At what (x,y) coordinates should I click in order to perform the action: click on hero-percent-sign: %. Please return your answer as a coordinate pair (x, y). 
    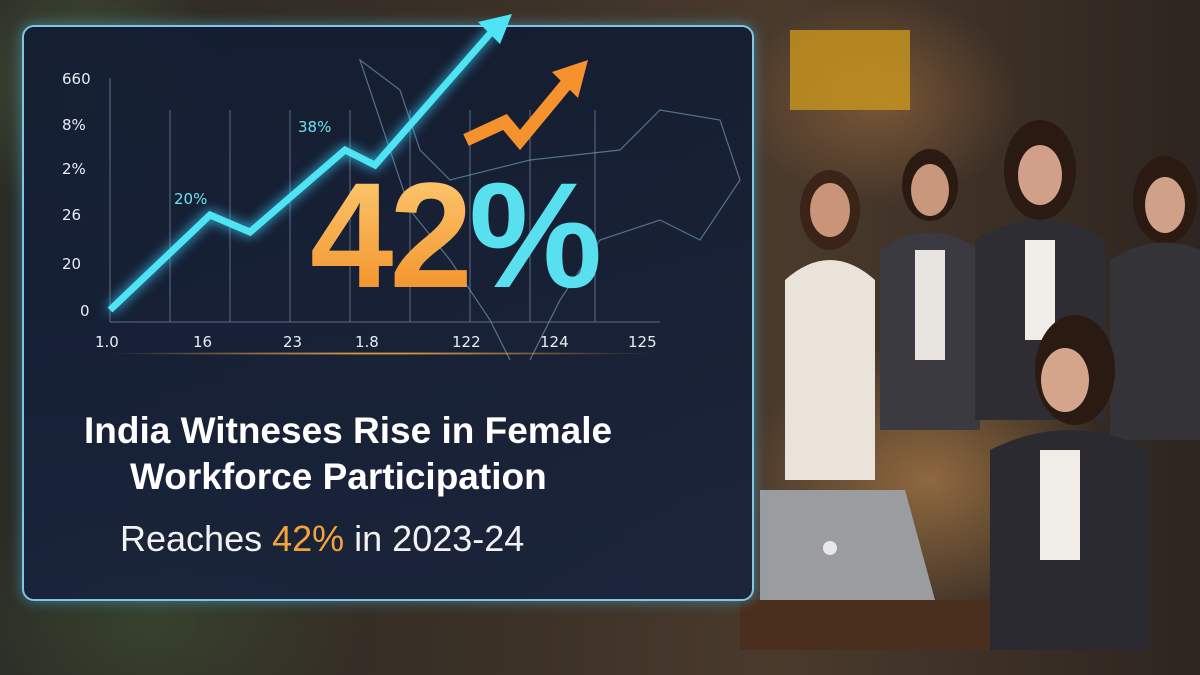
    Looking at the image, I should click on (535, 235).